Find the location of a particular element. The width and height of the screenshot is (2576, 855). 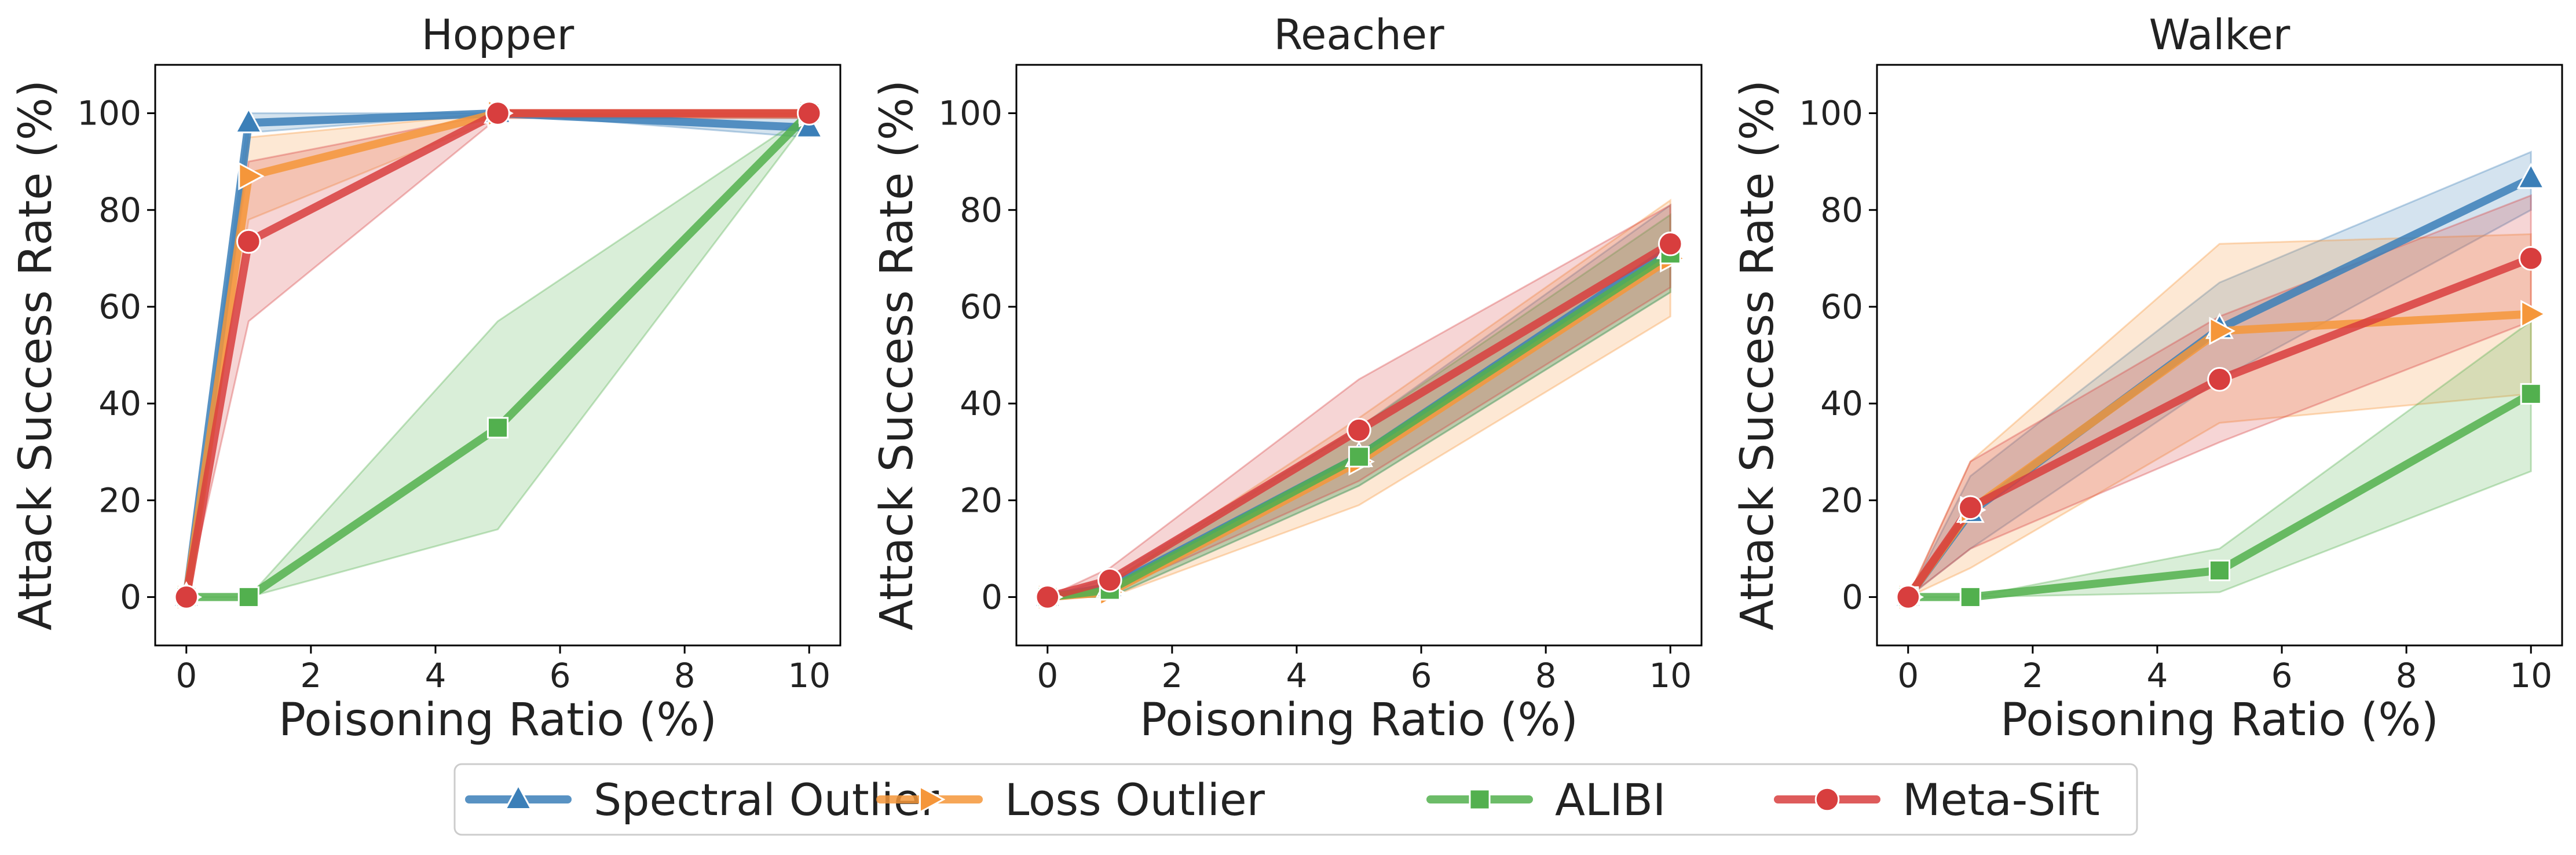

legend-marker-alibi is located at coordinates (1480, 799).